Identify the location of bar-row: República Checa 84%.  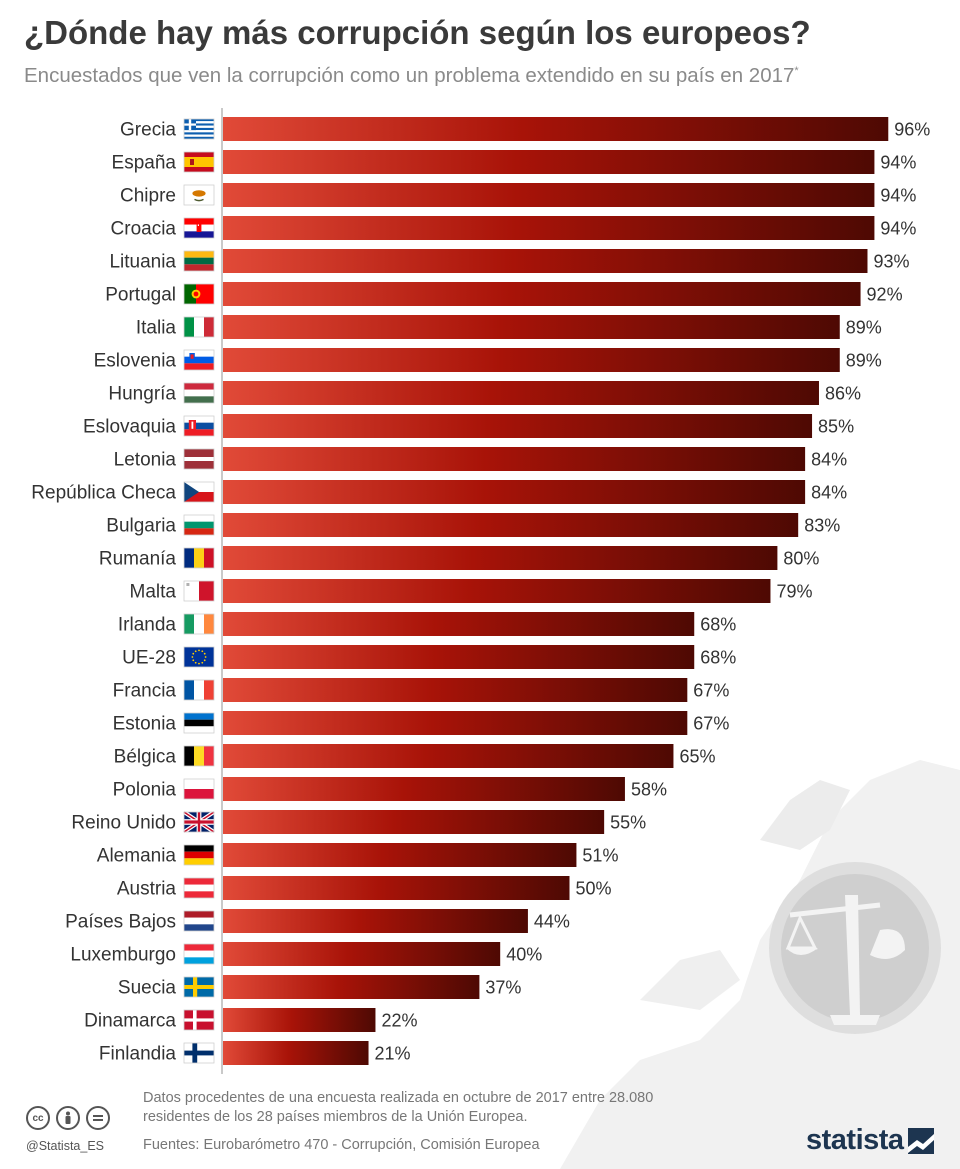
(439, 492).